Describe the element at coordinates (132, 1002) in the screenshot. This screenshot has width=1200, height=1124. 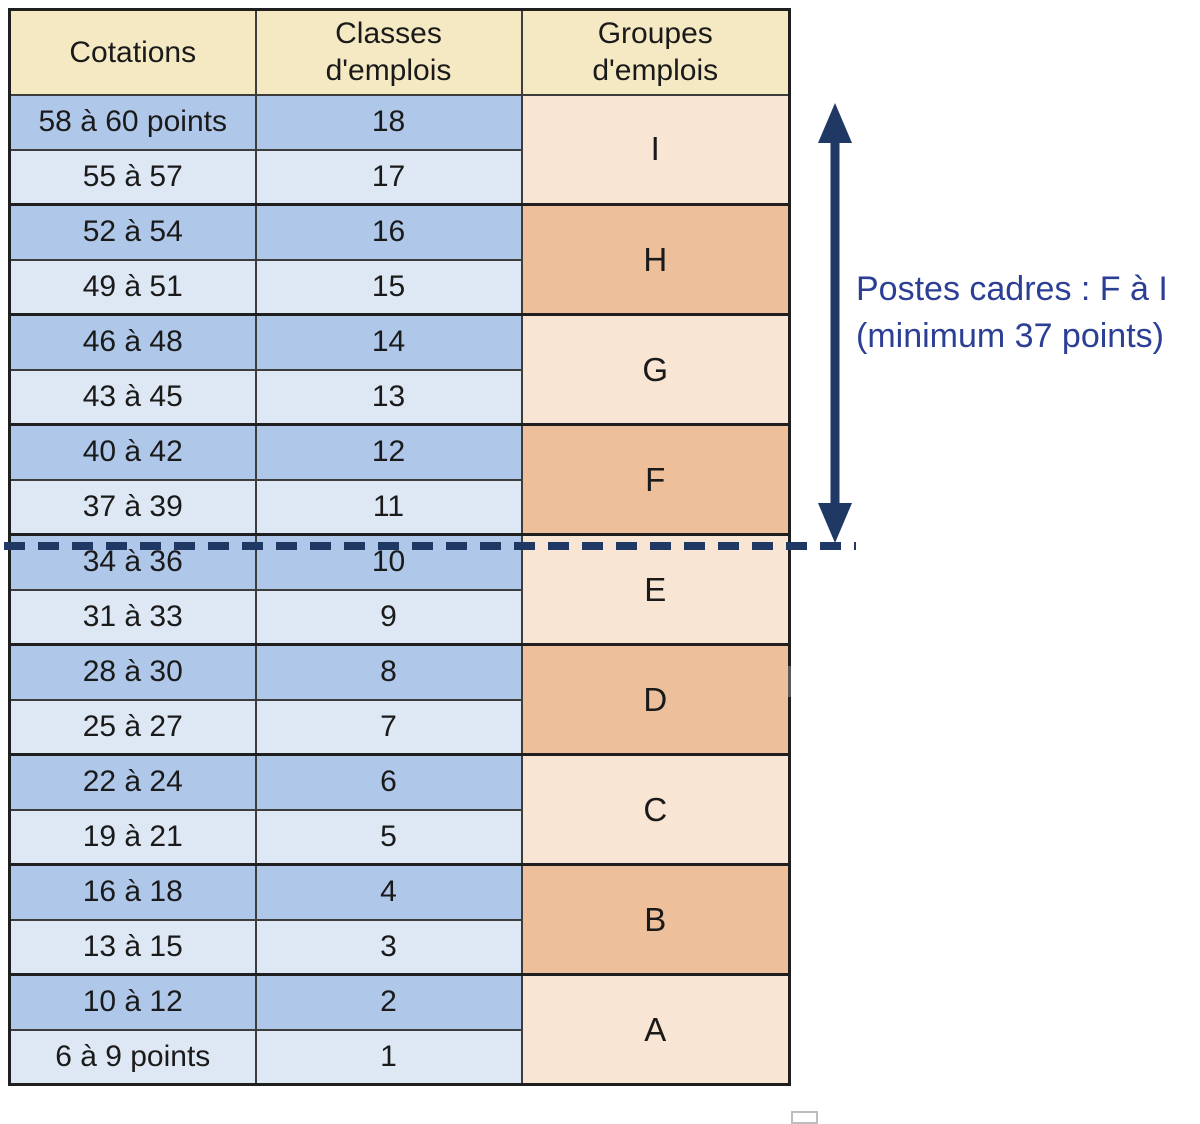
I see `cotation-cell: 10 à 12` at that location.